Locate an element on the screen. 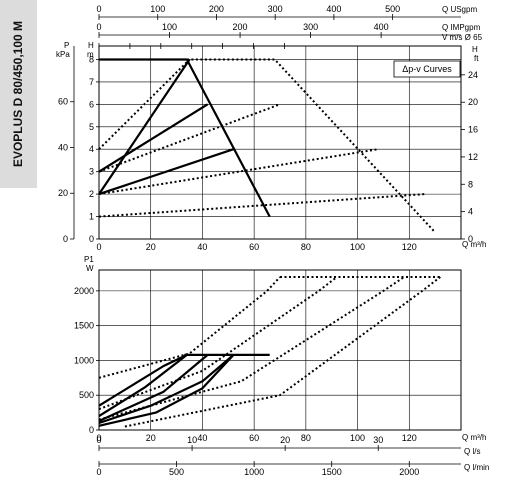 The width and height of the screenshot is (505, 491). y-tick-label-ft: 12 is located at coordinates (473, 157).